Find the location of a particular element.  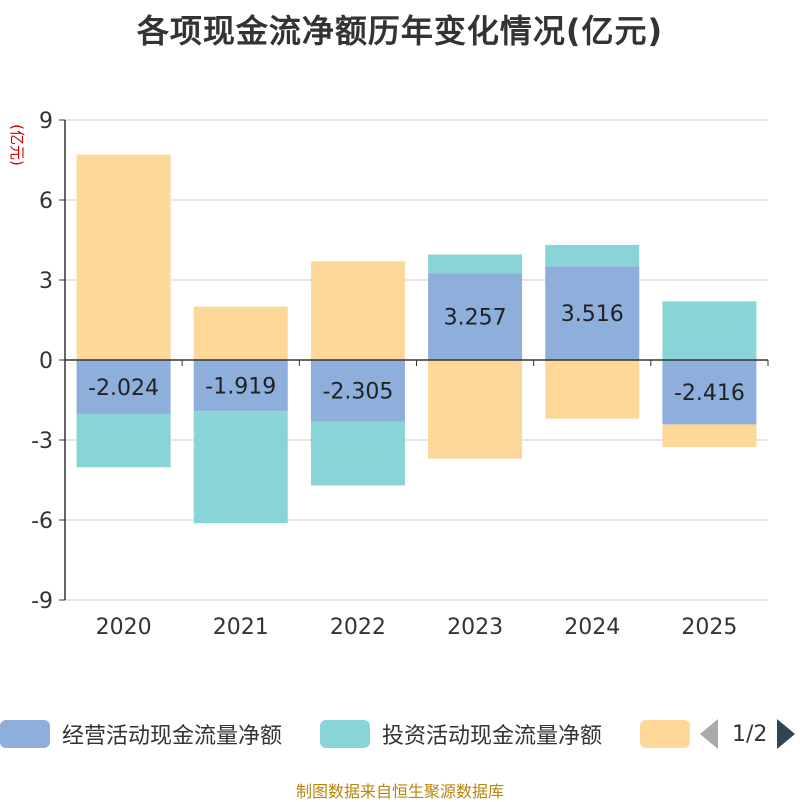

data-label-2025: -2.416 is located at coordinates (709, 393).